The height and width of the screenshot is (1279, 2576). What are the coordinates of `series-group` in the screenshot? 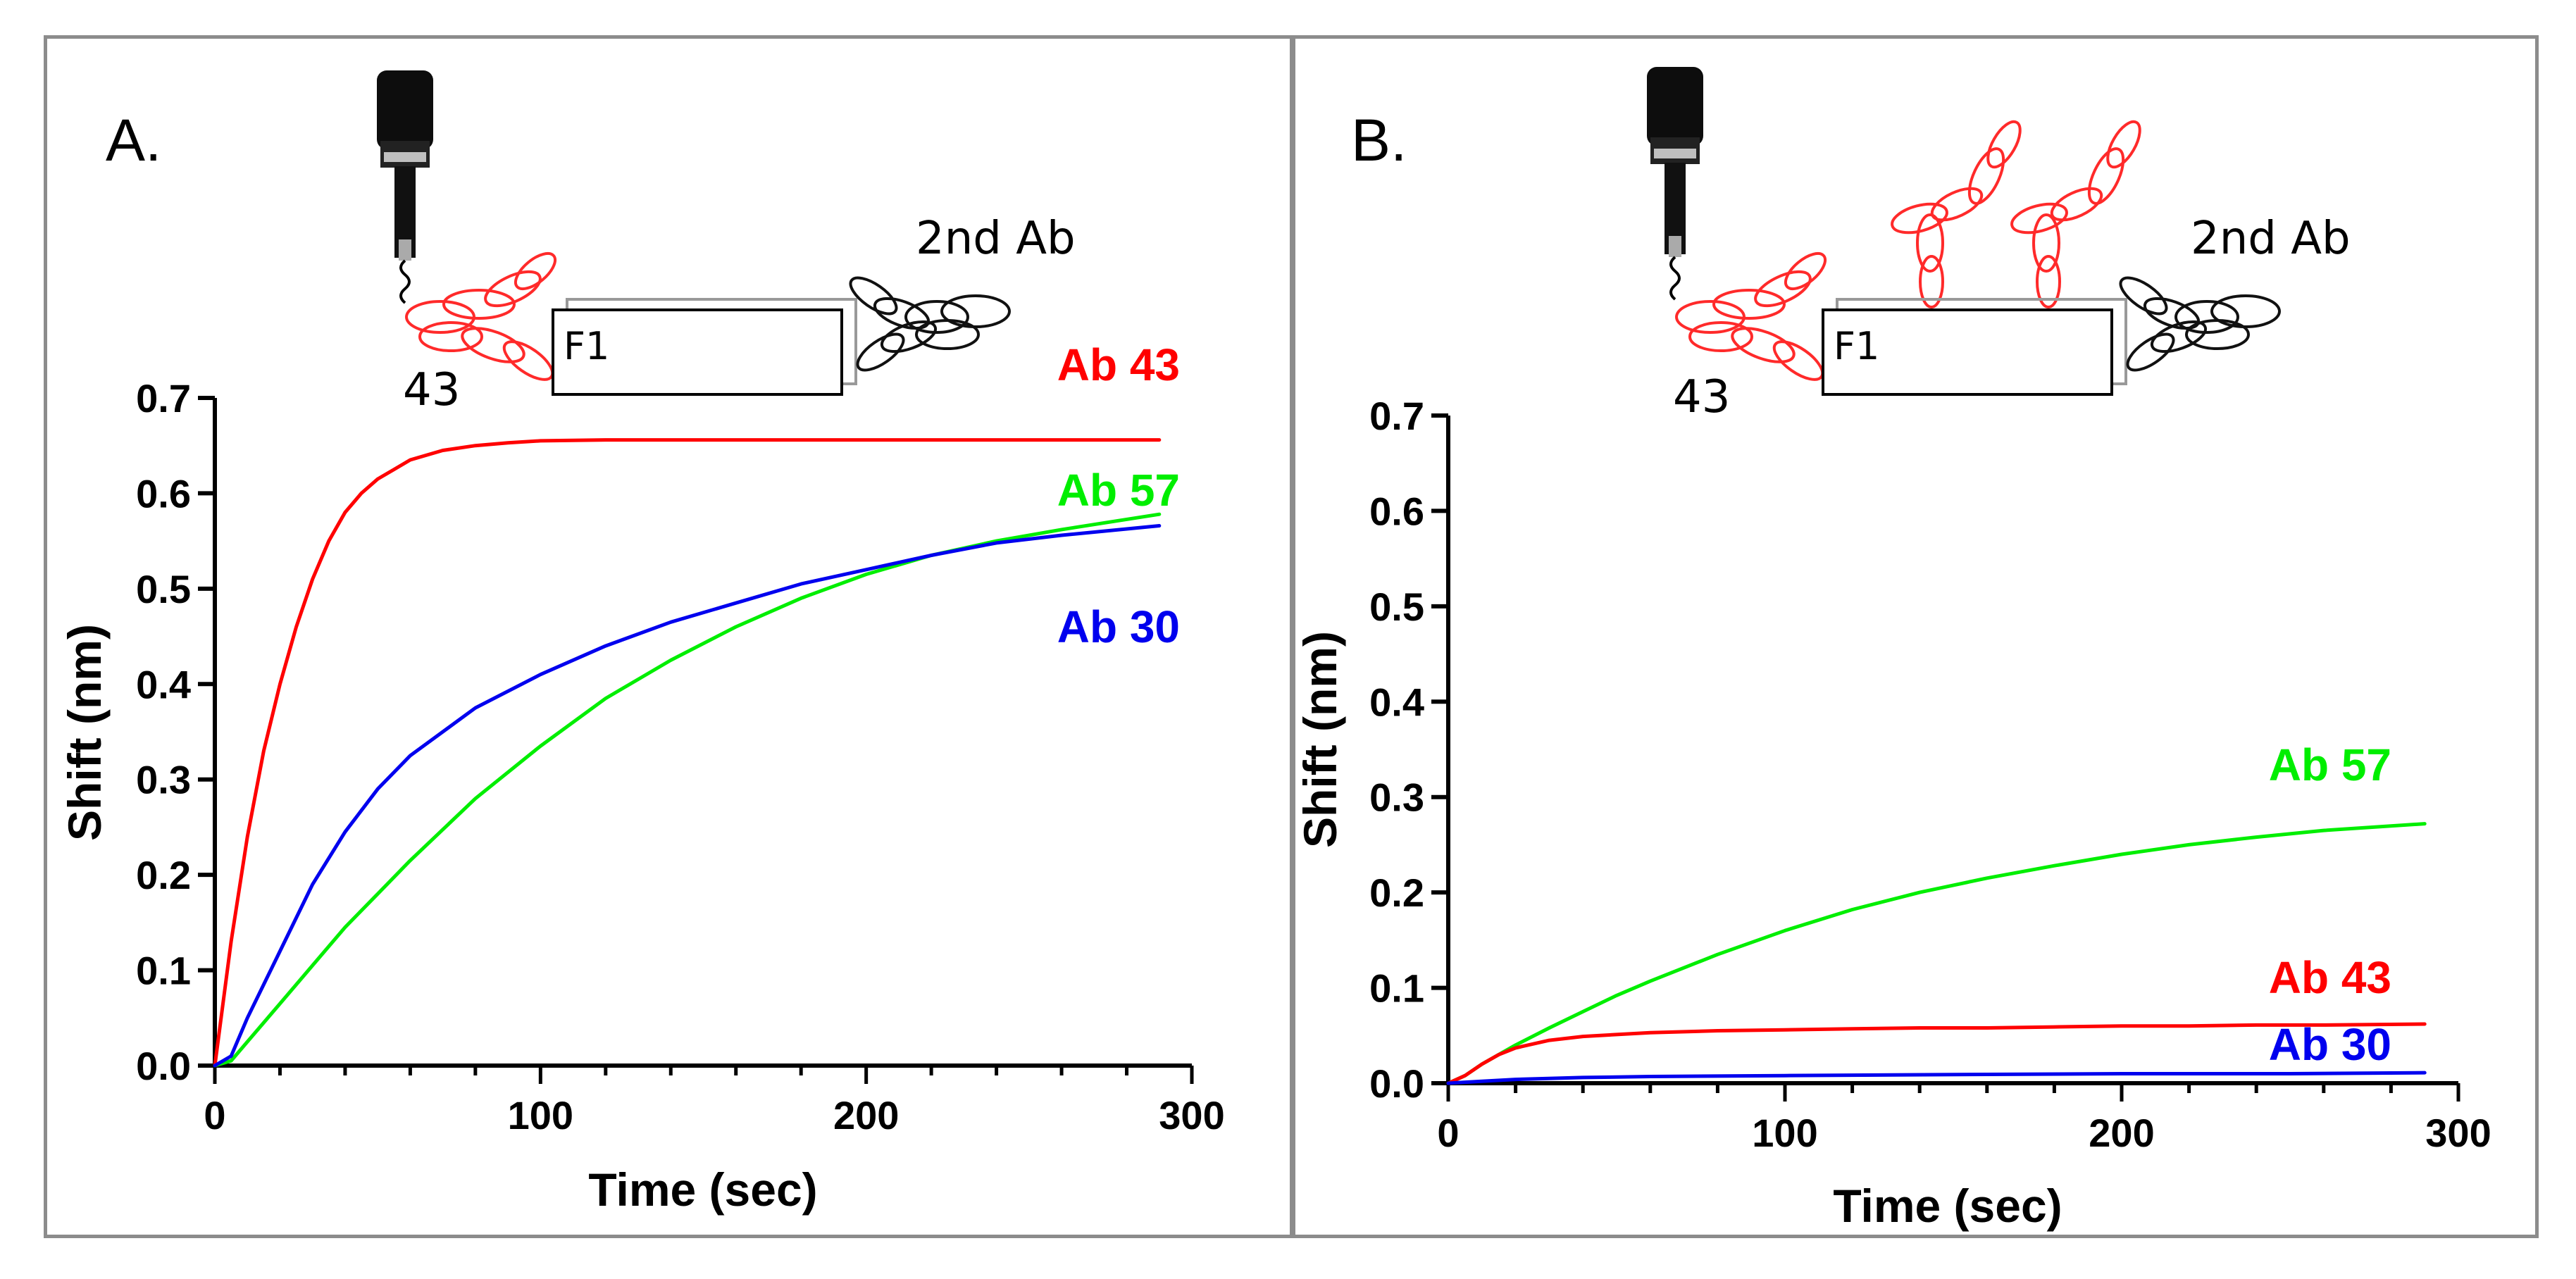 It's located at (1936, 954).